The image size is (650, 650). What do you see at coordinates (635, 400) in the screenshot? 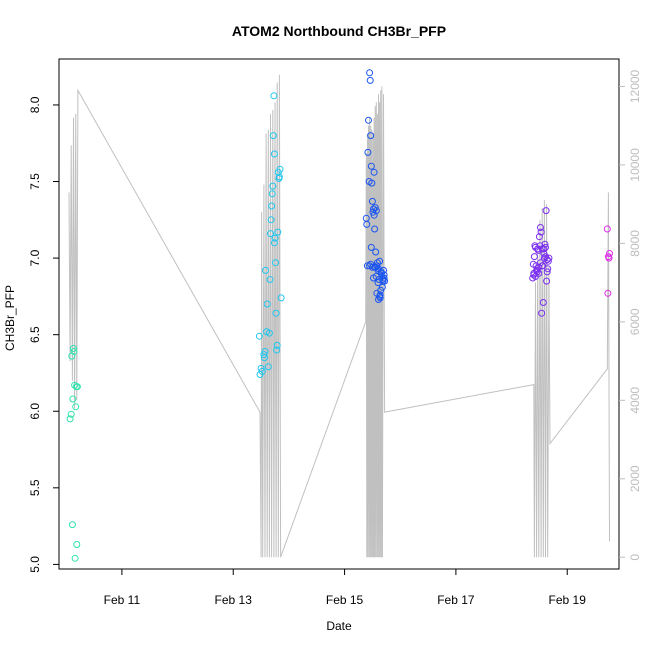
I see `y2-tick-label: 4000` at bounding box center [635, 400].